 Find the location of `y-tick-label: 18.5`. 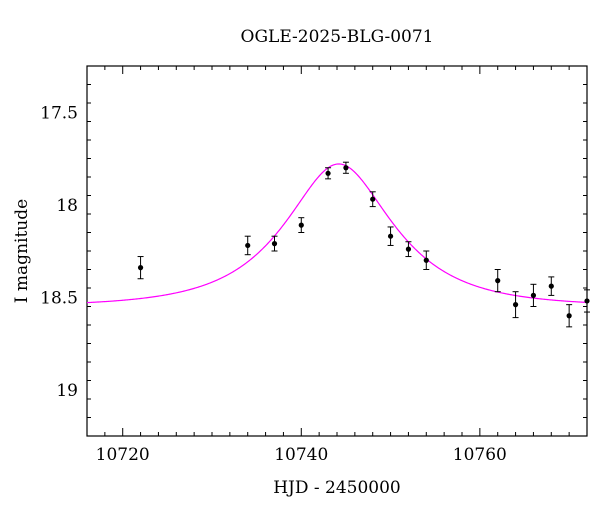

y-tick-label: 18.5 is located at coordinates (59, 298).